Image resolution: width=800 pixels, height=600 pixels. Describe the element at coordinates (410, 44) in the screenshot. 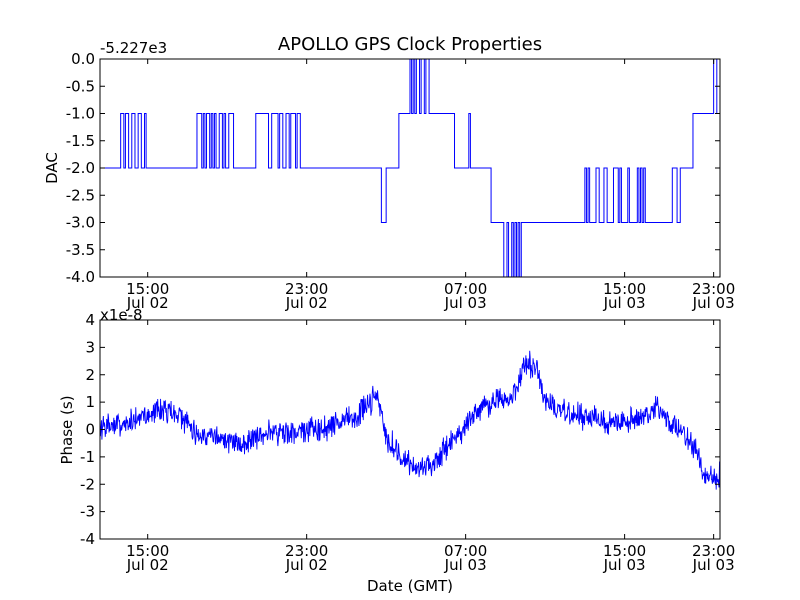

I see `figure-title: APOLLO GPS Clock Properties` at that location.